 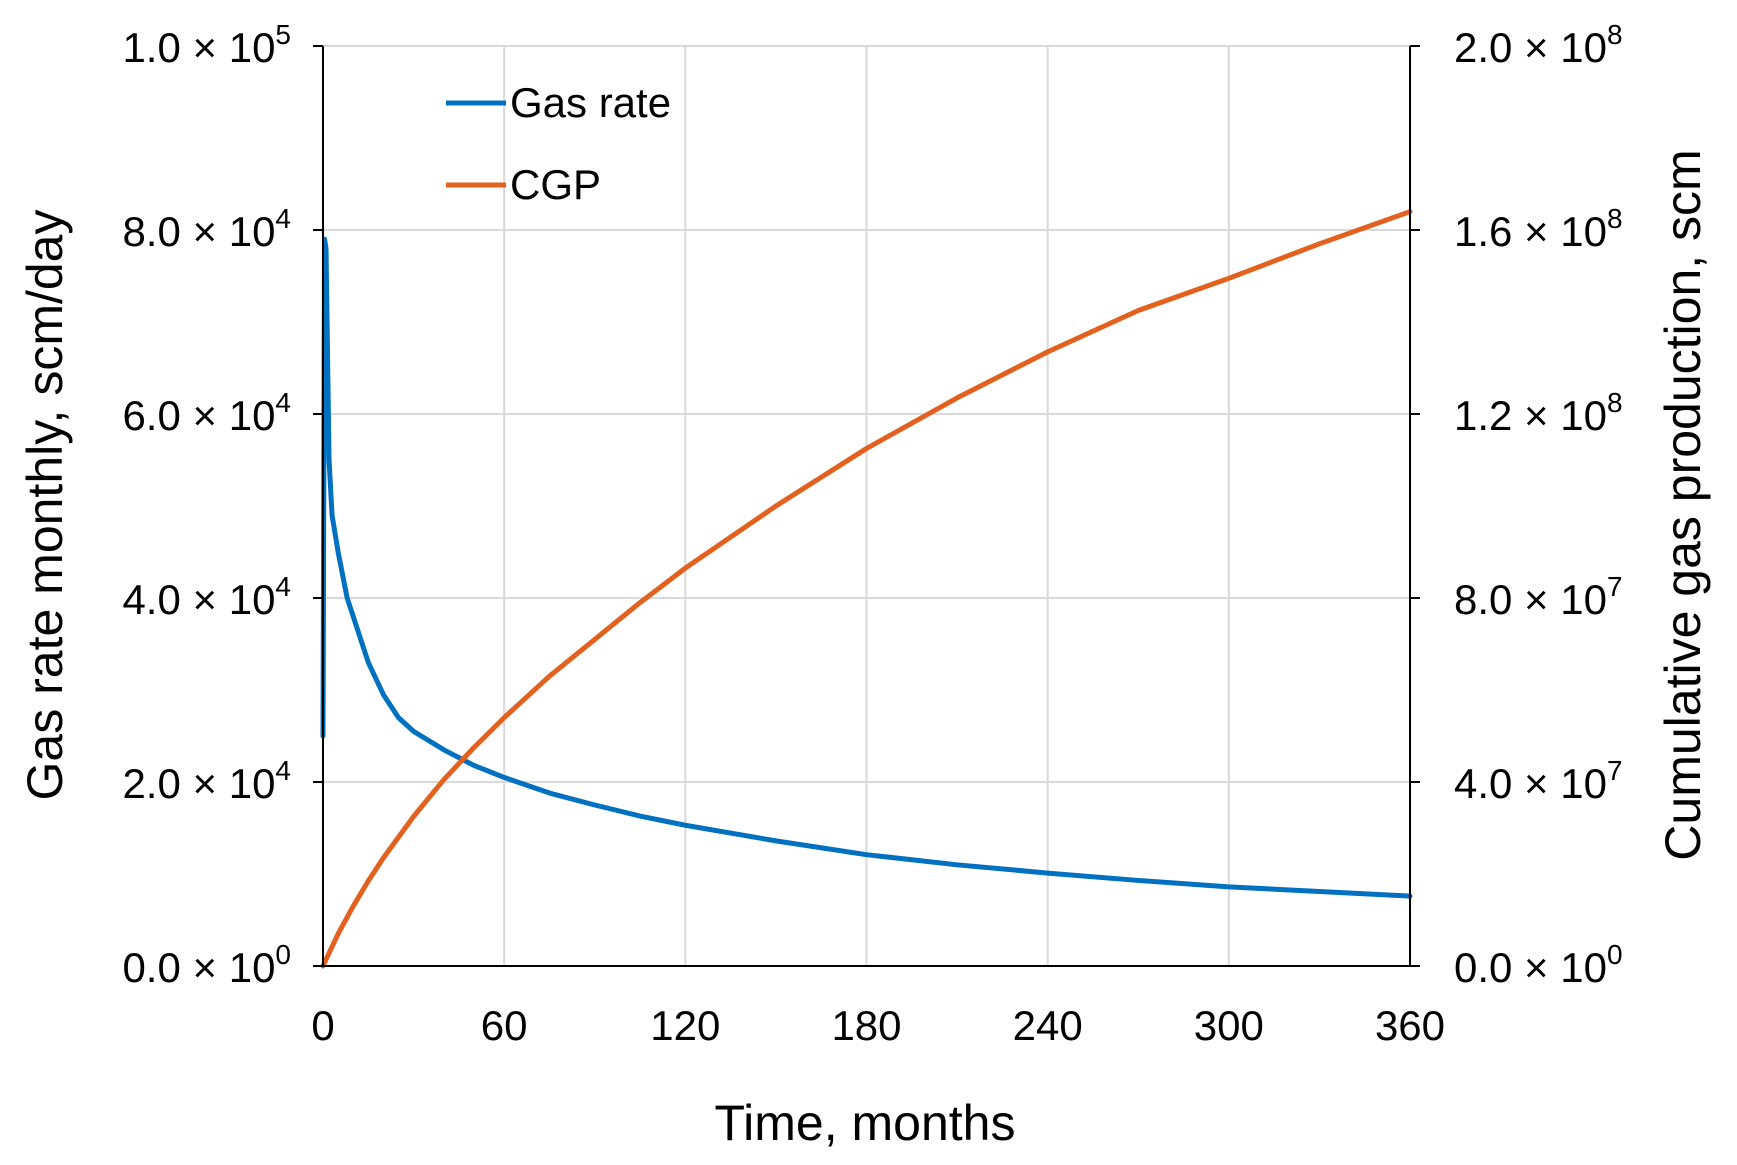 I want to click on x-tick-label: 180, so click(x=866, y=1025).